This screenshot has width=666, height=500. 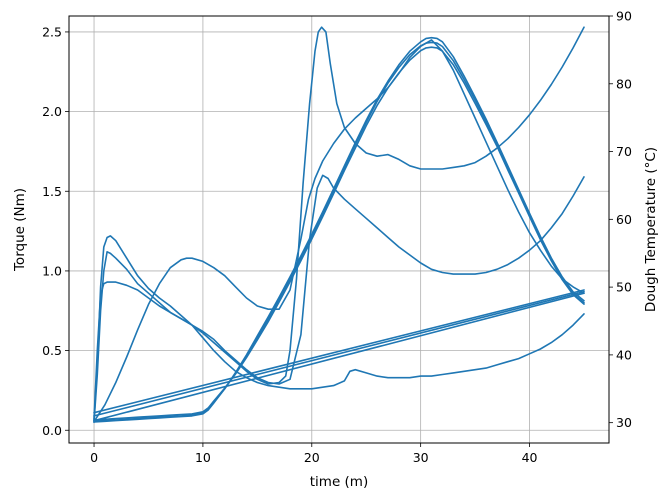 I want to click on y-tick-label-right: 60, so click(x=624, y=219).